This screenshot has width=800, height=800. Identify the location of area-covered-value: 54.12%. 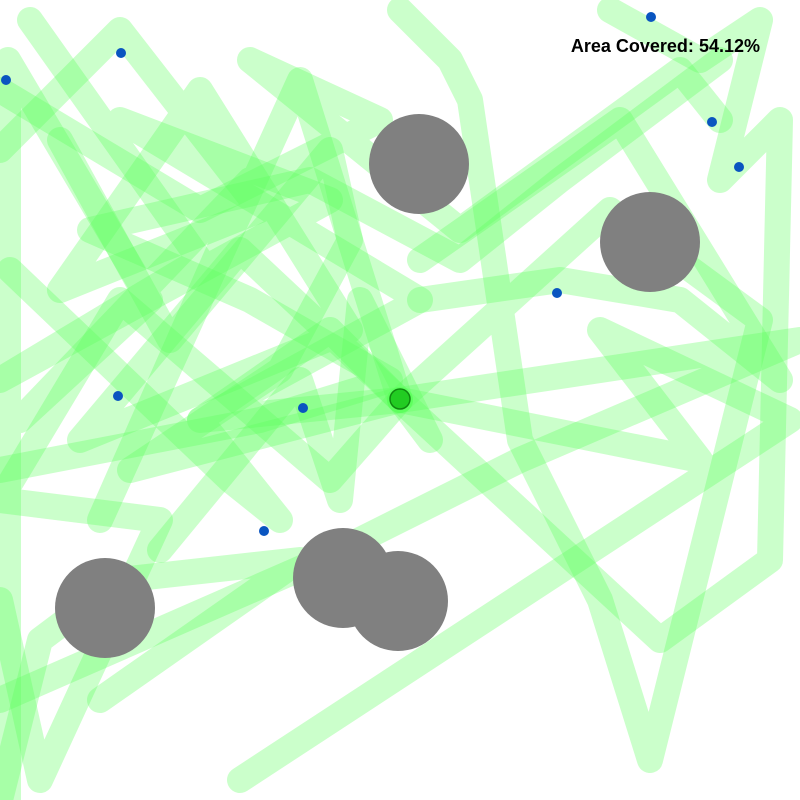
(729, 46).